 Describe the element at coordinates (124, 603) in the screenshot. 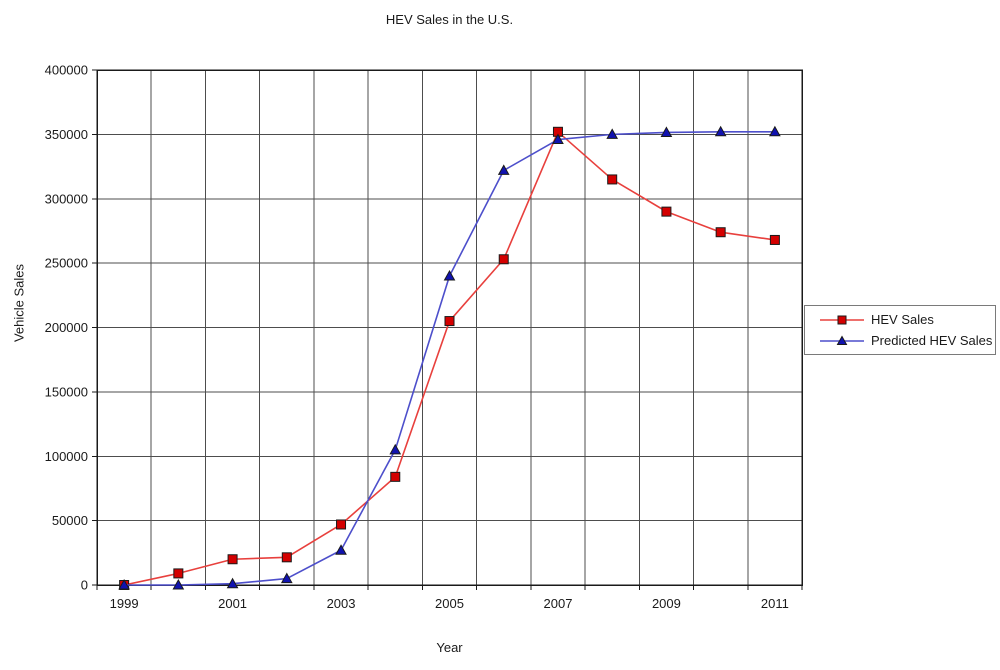

I see `svg-text: 1999` at that location.